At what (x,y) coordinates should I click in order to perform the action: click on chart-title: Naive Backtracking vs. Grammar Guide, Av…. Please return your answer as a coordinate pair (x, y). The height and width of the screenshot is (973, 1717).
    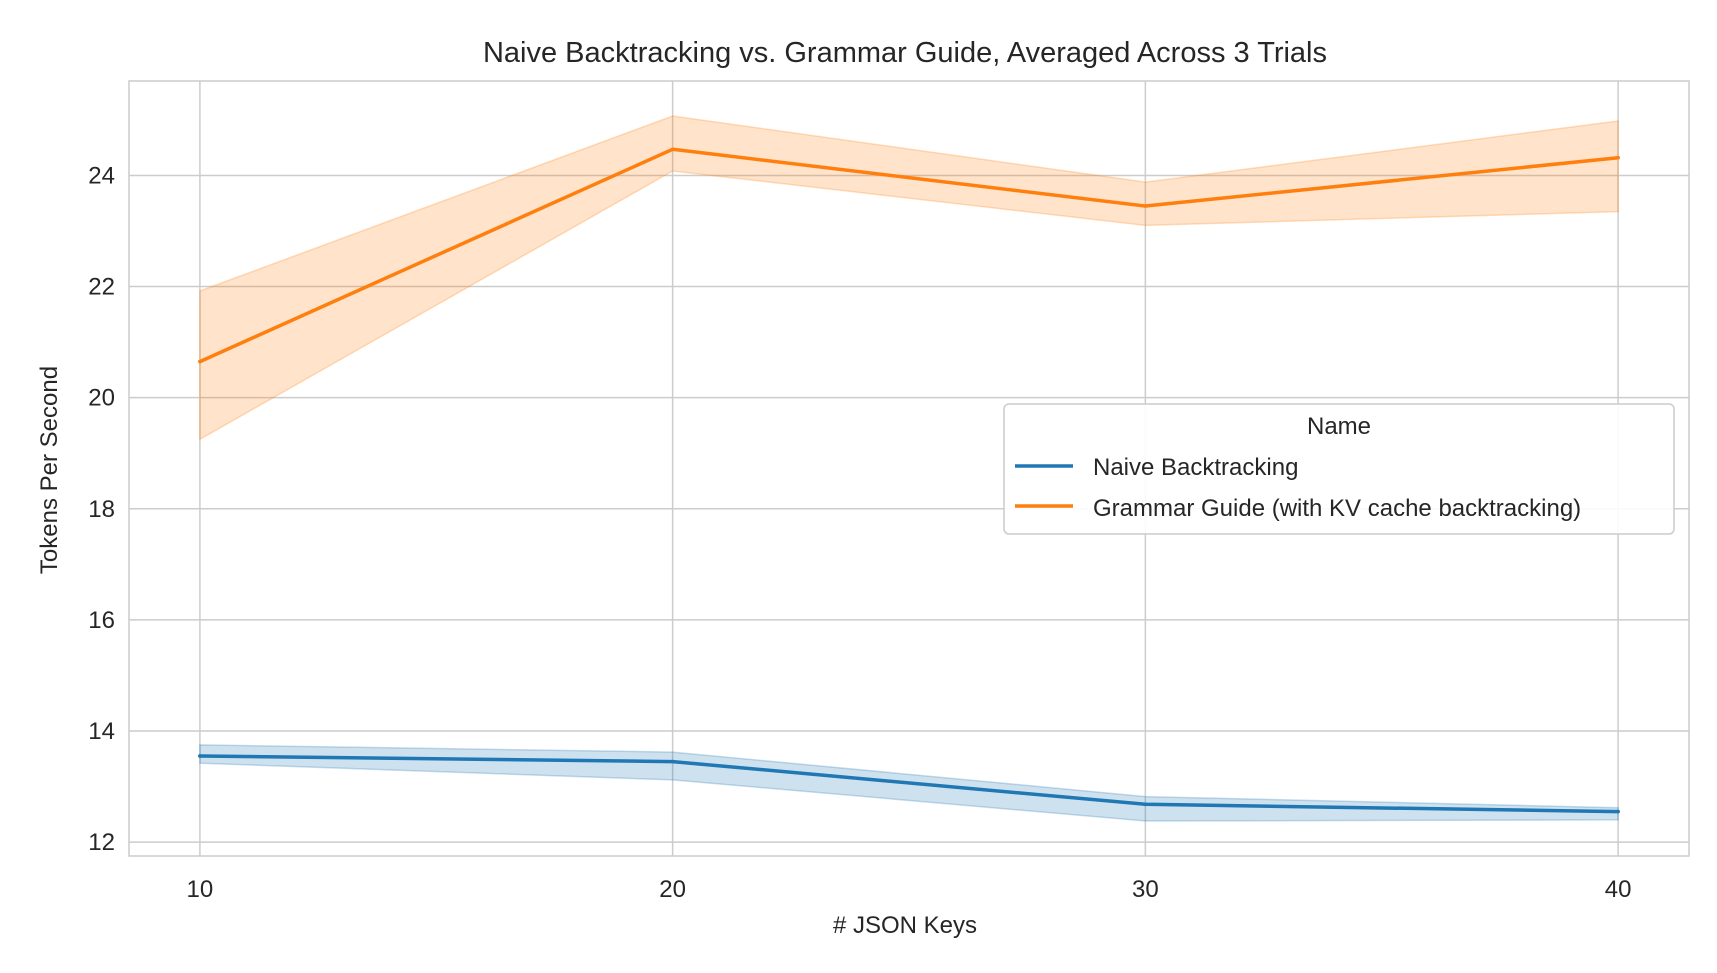
    Looking at the image, I should click on (905, 53).